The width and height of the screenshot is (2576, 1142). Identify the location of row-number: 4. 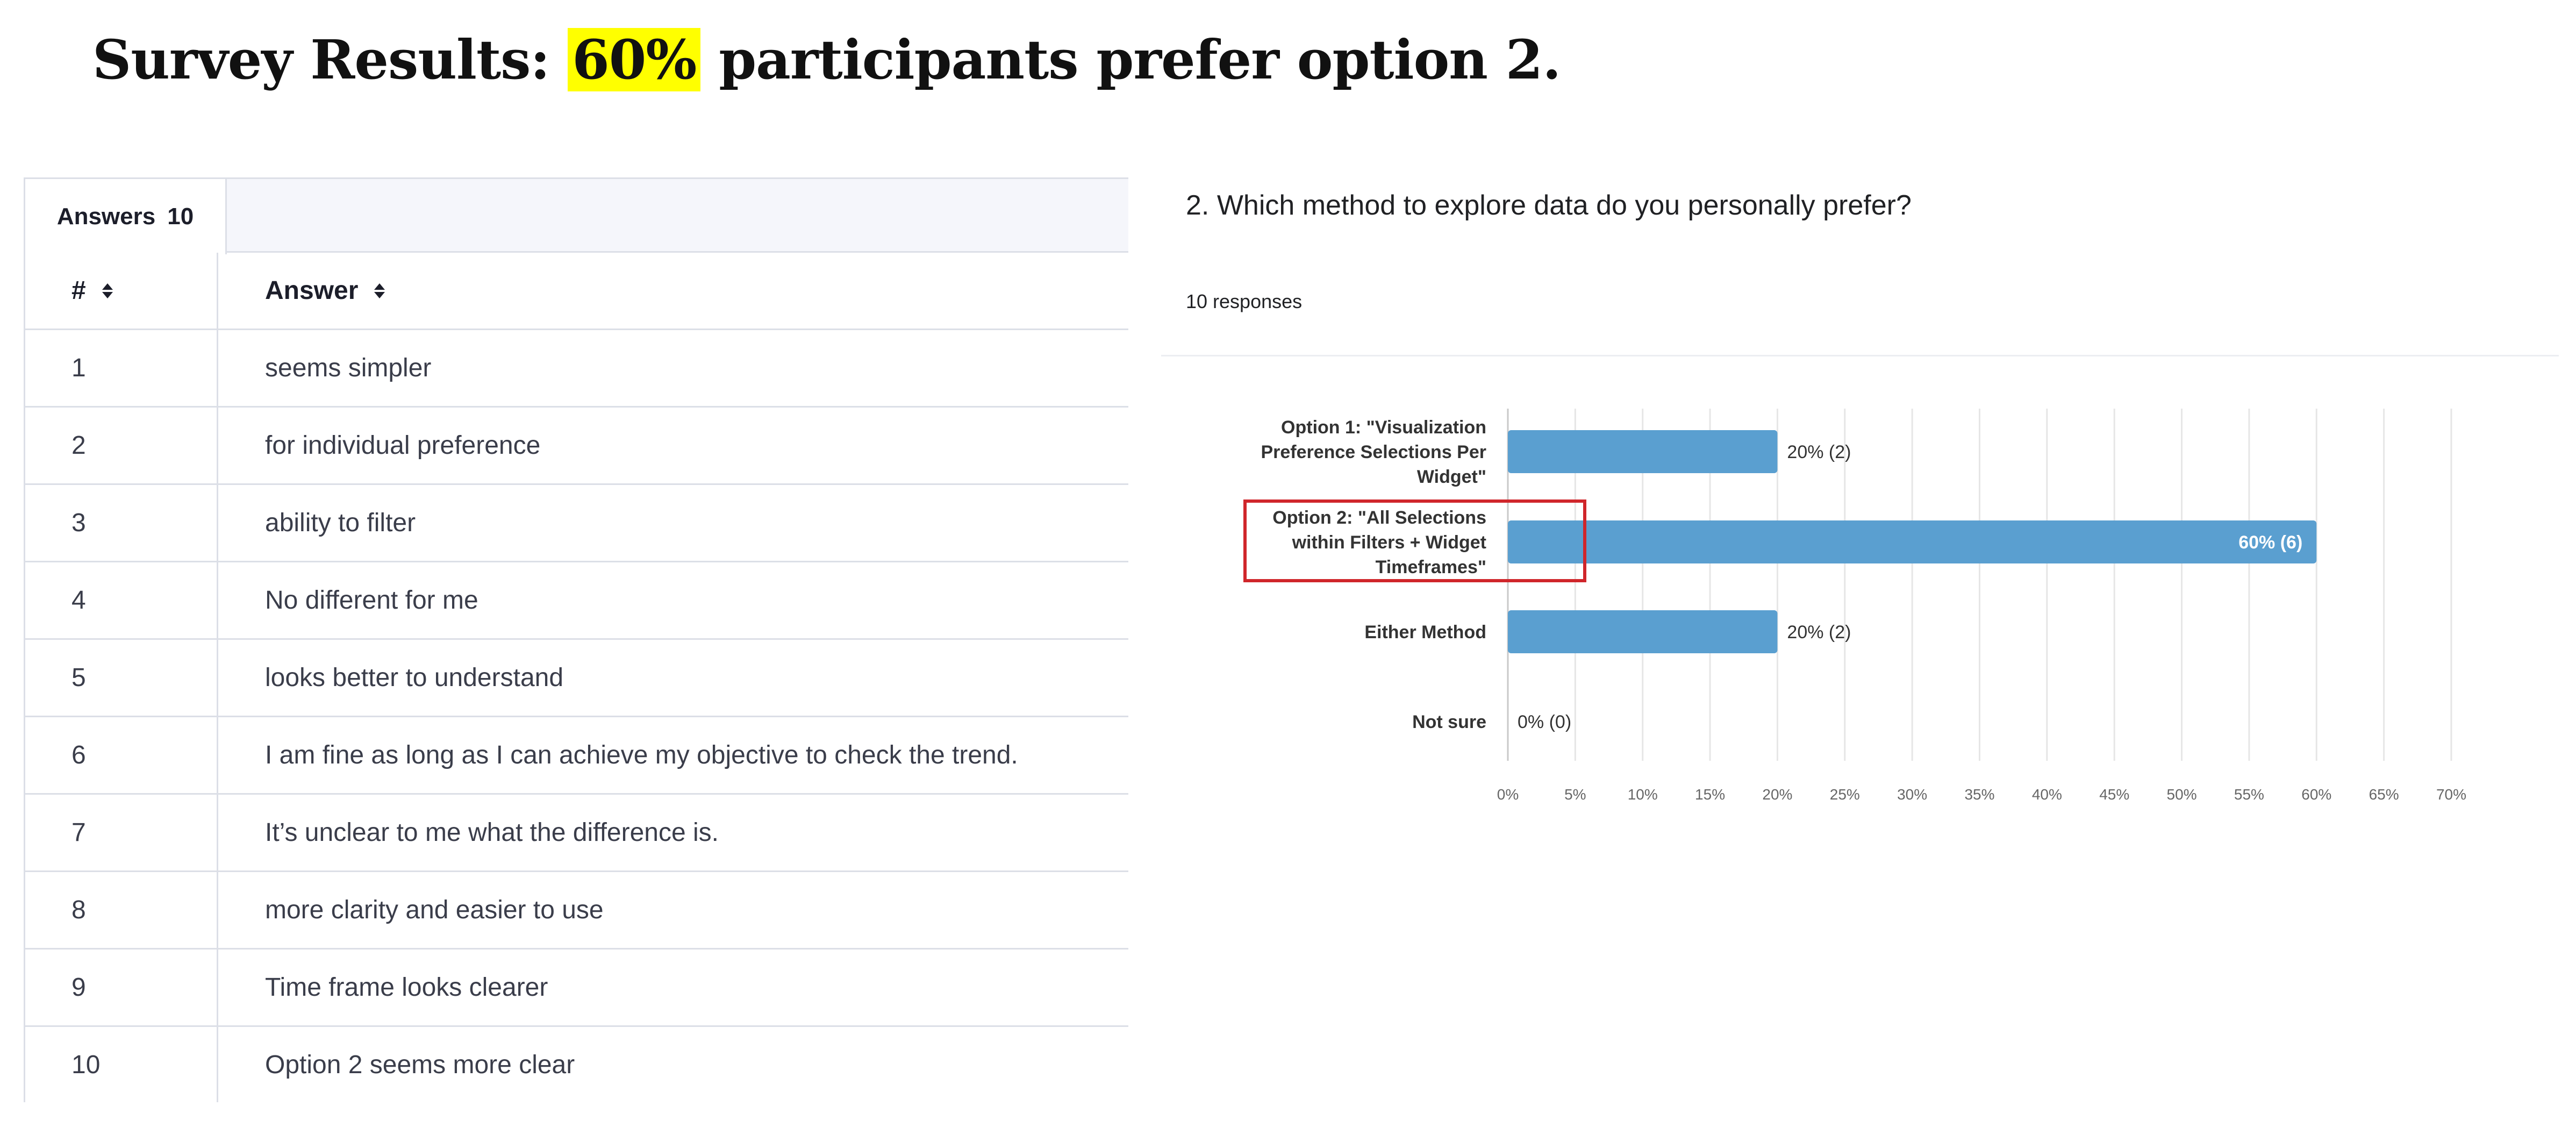
(78, 600).